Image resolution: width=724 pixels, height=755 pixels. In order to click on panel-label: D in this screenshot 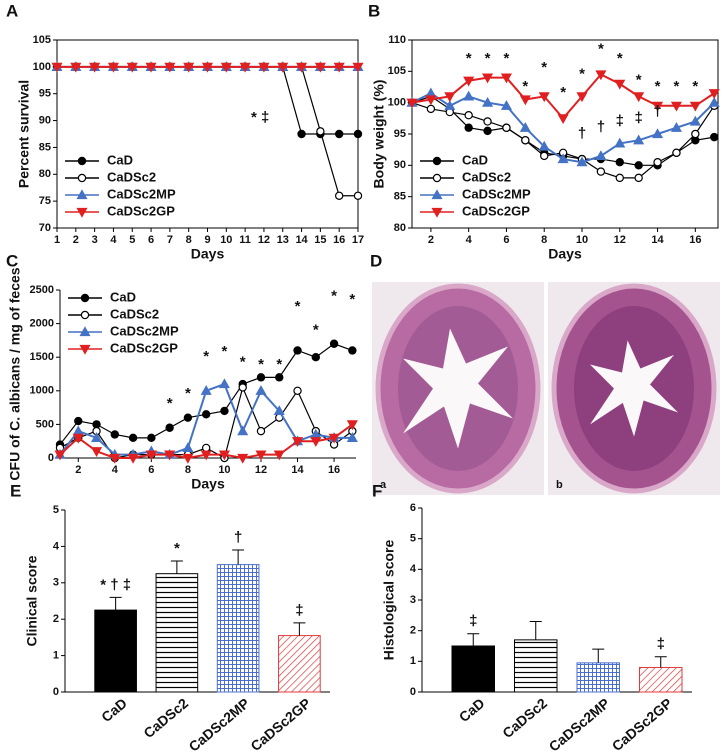, I will do `click(376, 260)`.